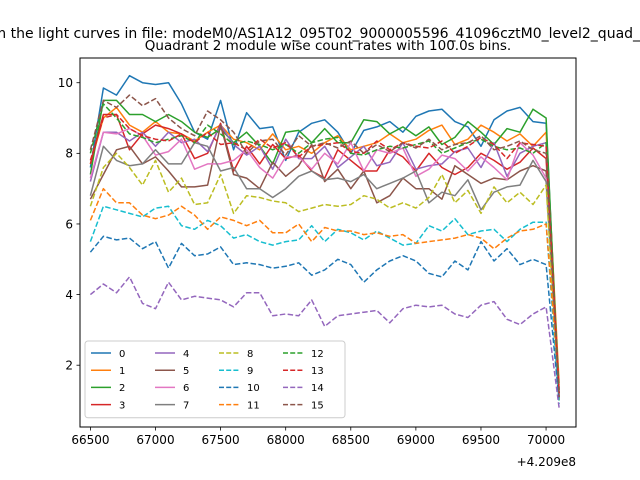  What do you see at coordinates (253, 405) in the screenshot?
I see `legend-label-11: 11` at bounding box center [253, 405].